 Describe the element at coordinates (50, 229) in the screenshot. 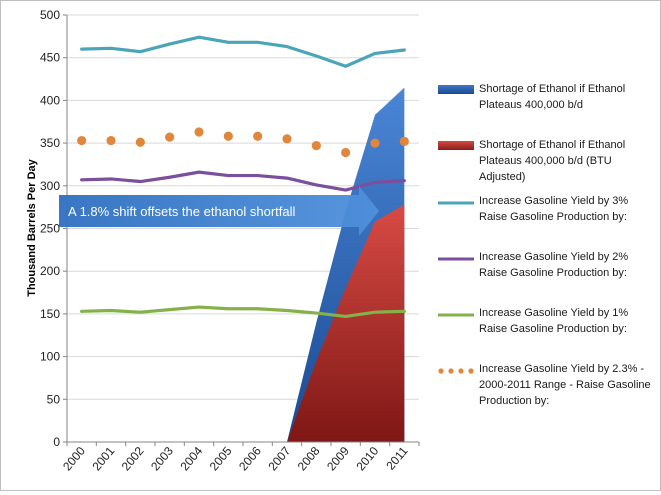

I see `y-tick-label-250: 250` at that location.